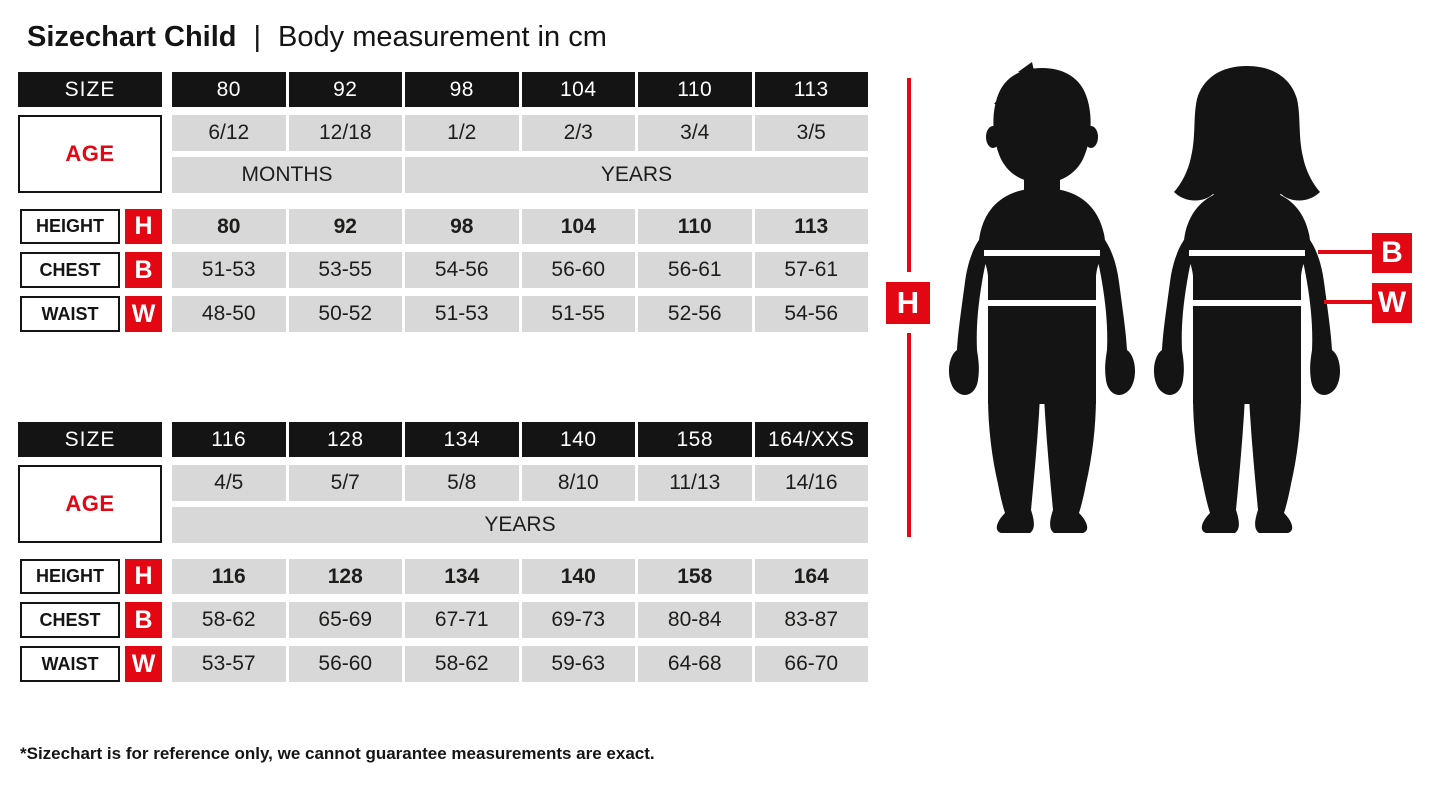  I want to click on title-main: Sizechart Child, so click(132, 37).